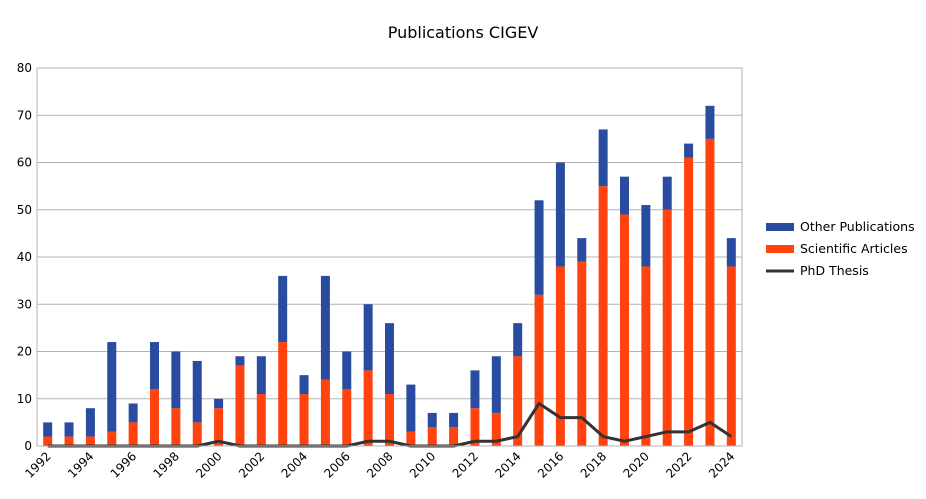 The height and width of the screenshot is (499, 926). Describe the element at coordinates (454, 436) in the screenshot. I see `bar-scientific-articles-2011` at that location.